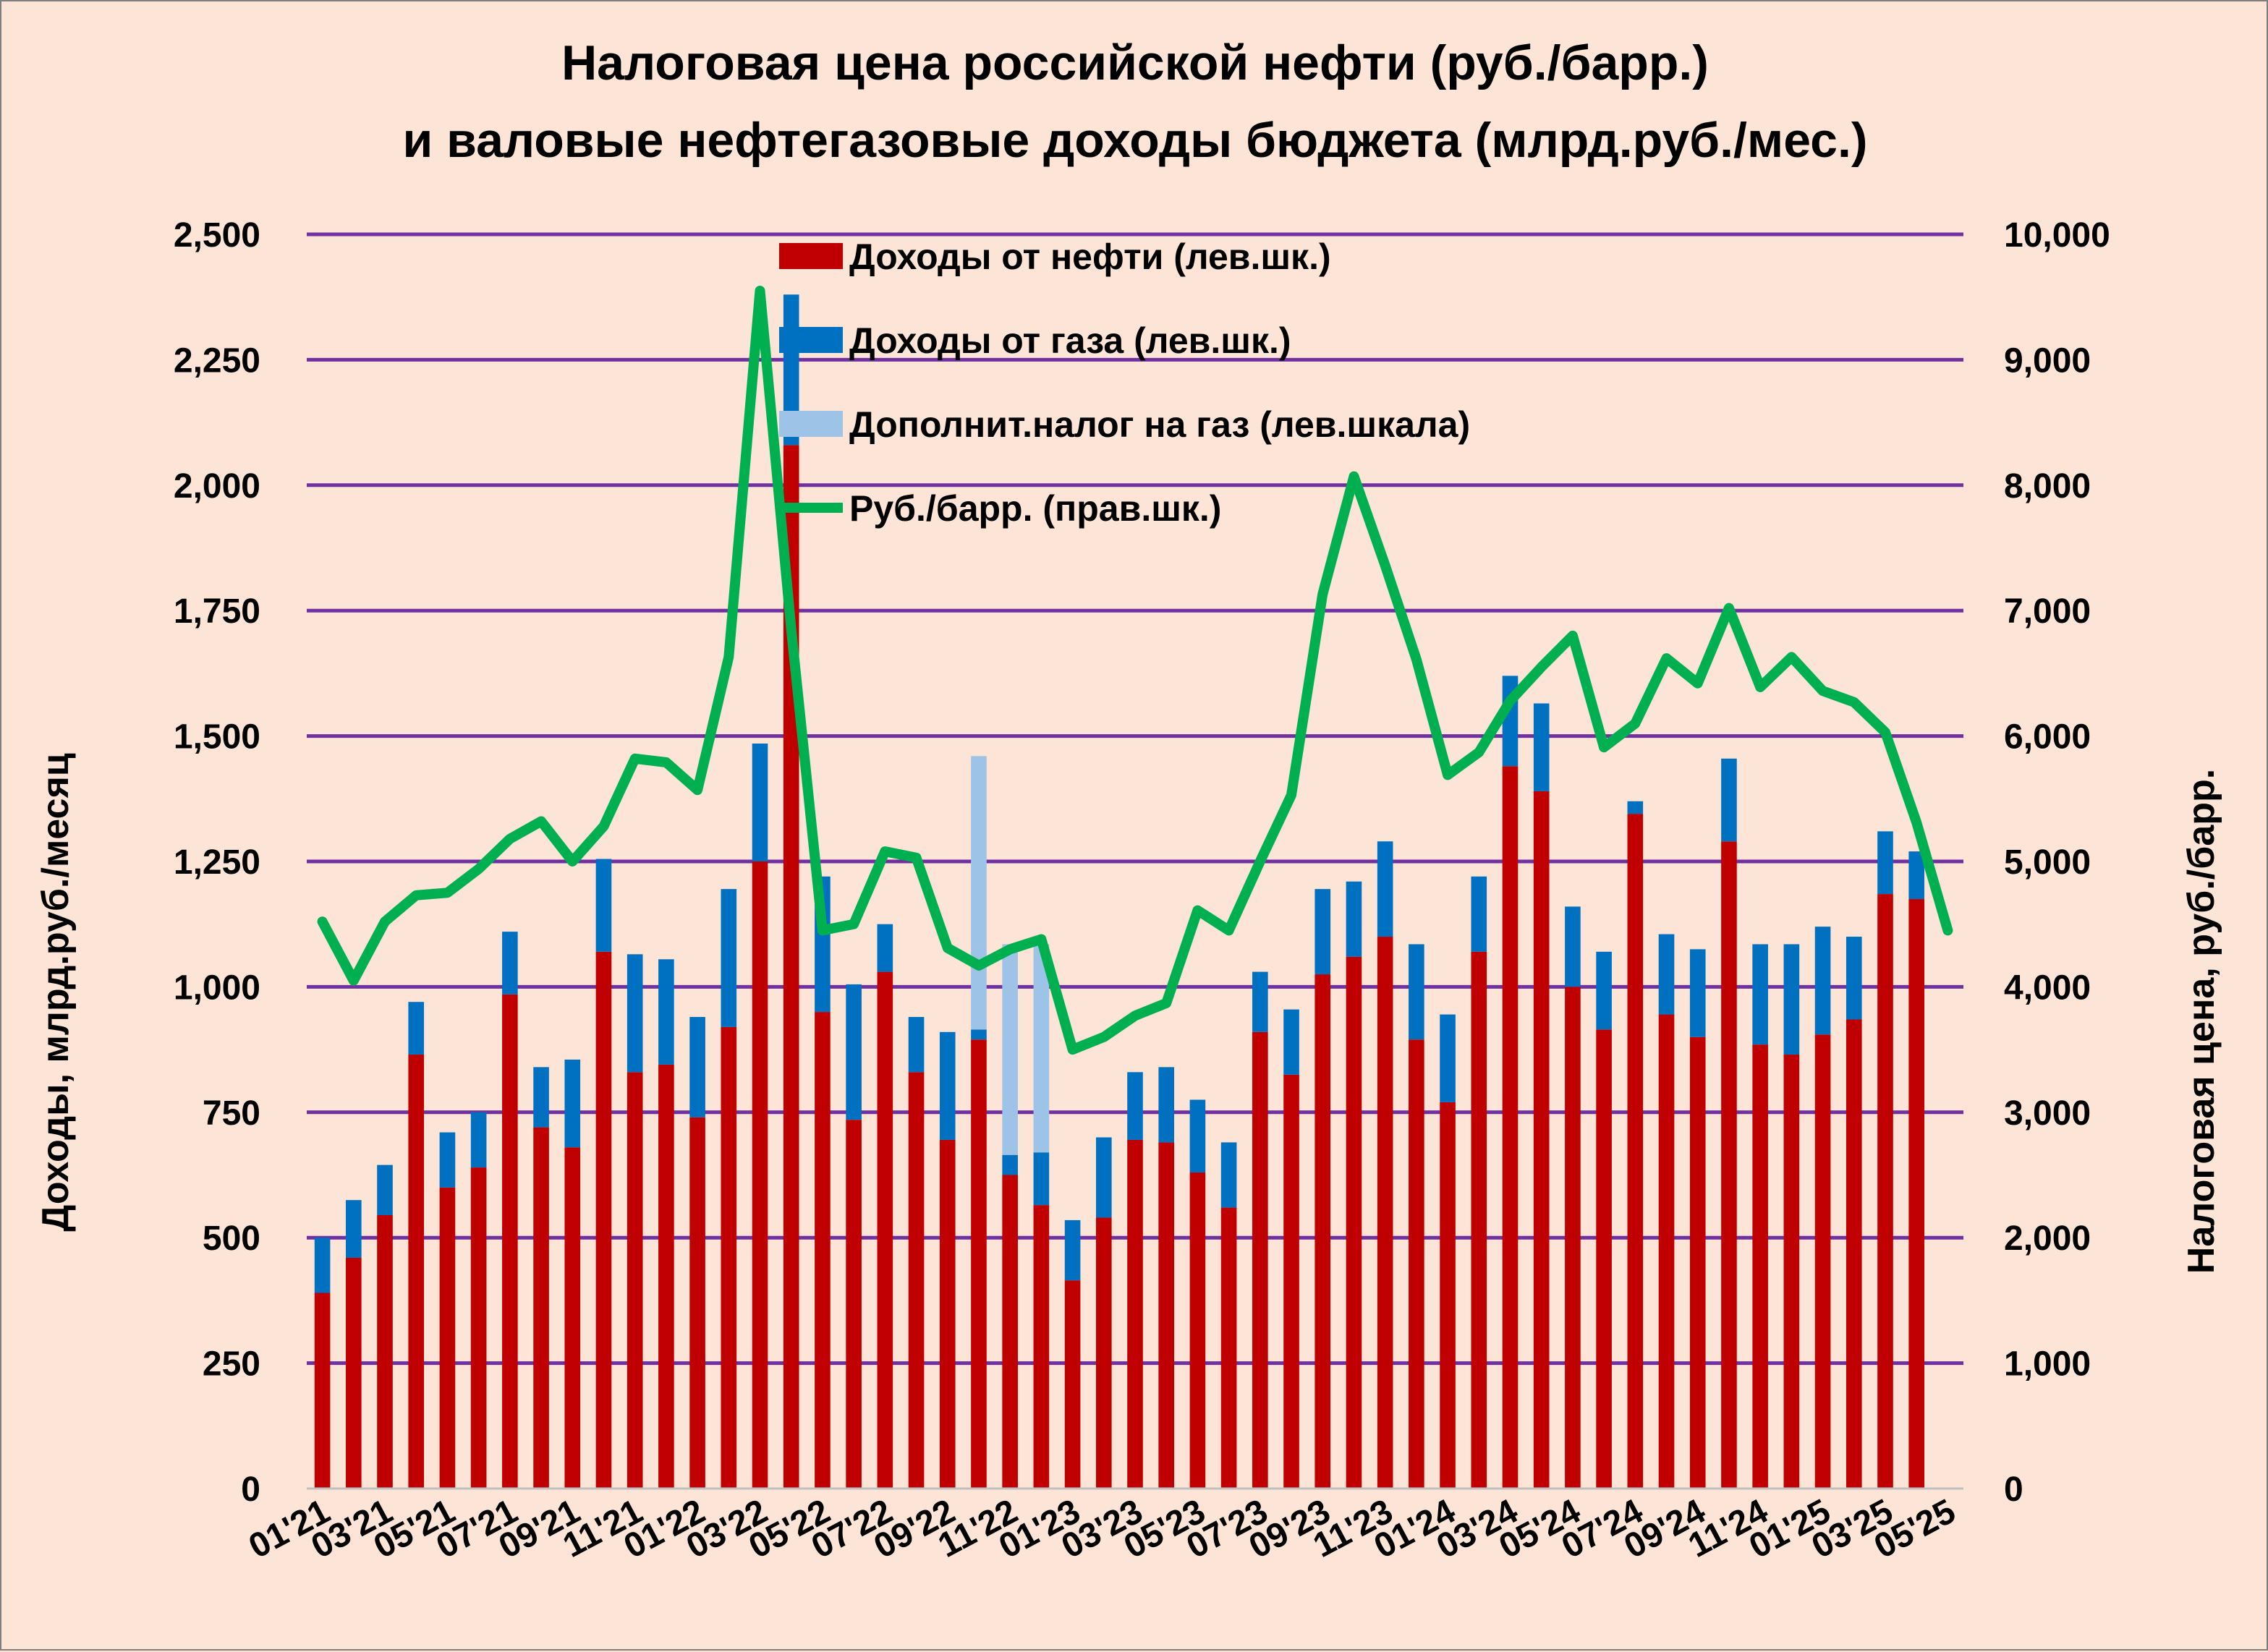 The height and width of the screenshot is (1652, 2268). I want to click on y-tick-label-left: 0, so click(250, 1489).